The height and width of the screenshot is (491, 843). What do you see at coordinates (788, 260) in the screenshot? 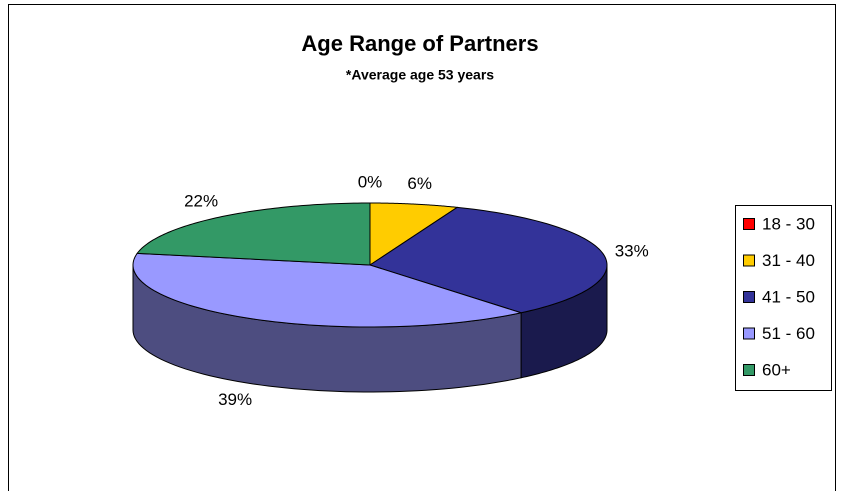
I see `legend-label: 31 - 40` at bounding box center [788, 260].